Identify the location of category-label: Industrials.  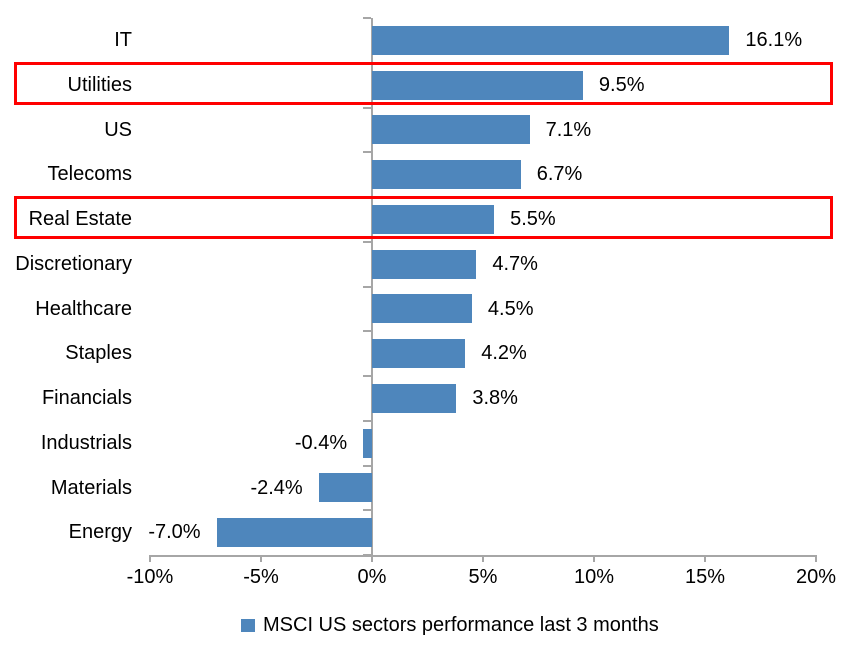
(86, 442).